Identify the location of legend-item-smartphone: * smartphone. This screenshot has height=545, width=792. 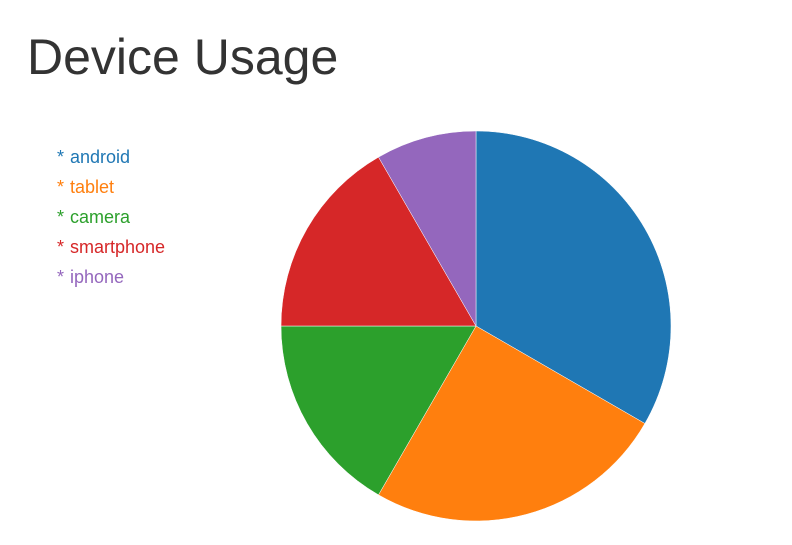
(111, 247).